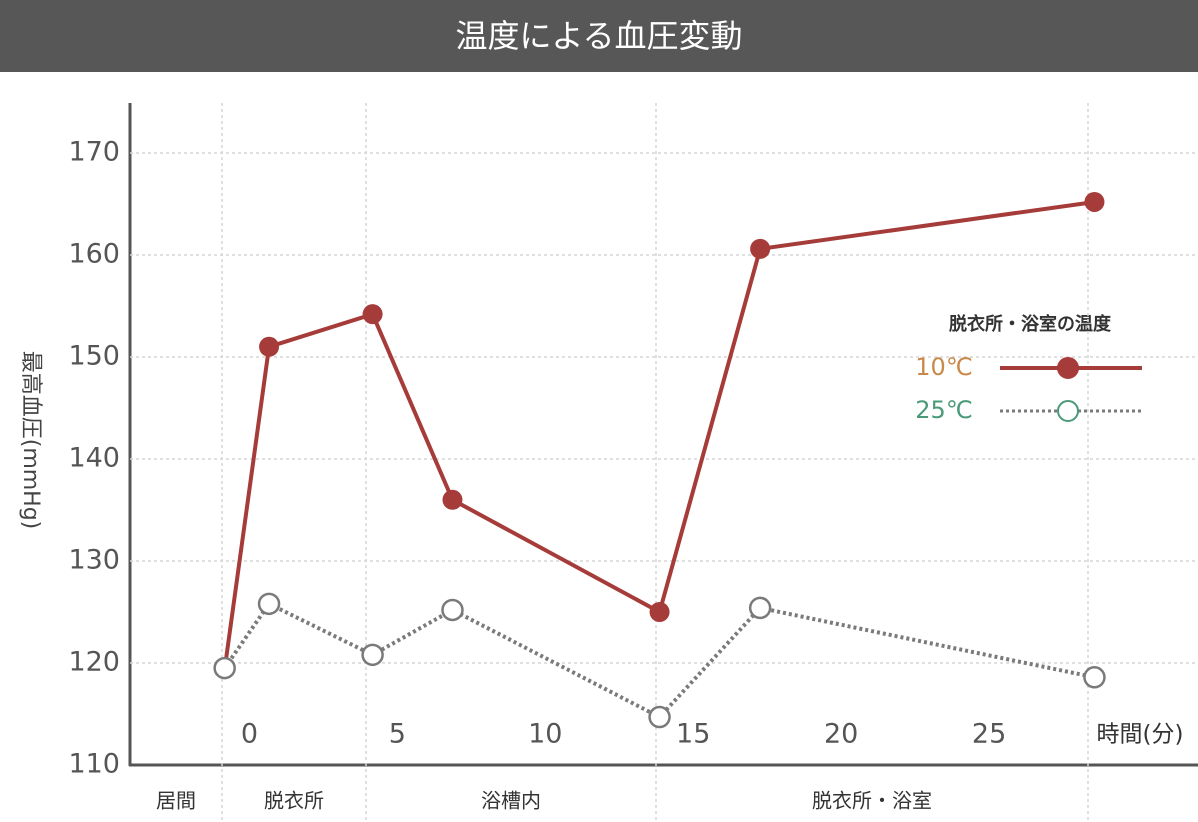 The width and height of the screenshot is (1198, 822). What do you see at coordinates (94, 356) in the screenshot?
I see `y-tick-label: 150` at bounding box center [94, 356].